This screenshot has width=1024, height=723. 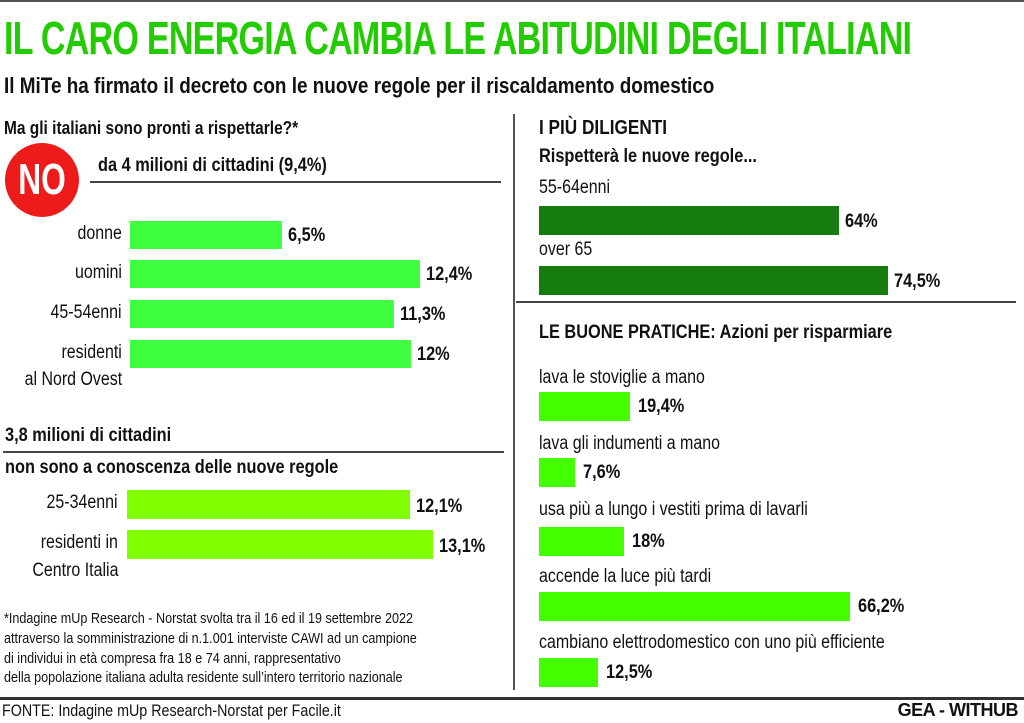 I want to click on no-badge-text: NO, so click(x=42, y=179).